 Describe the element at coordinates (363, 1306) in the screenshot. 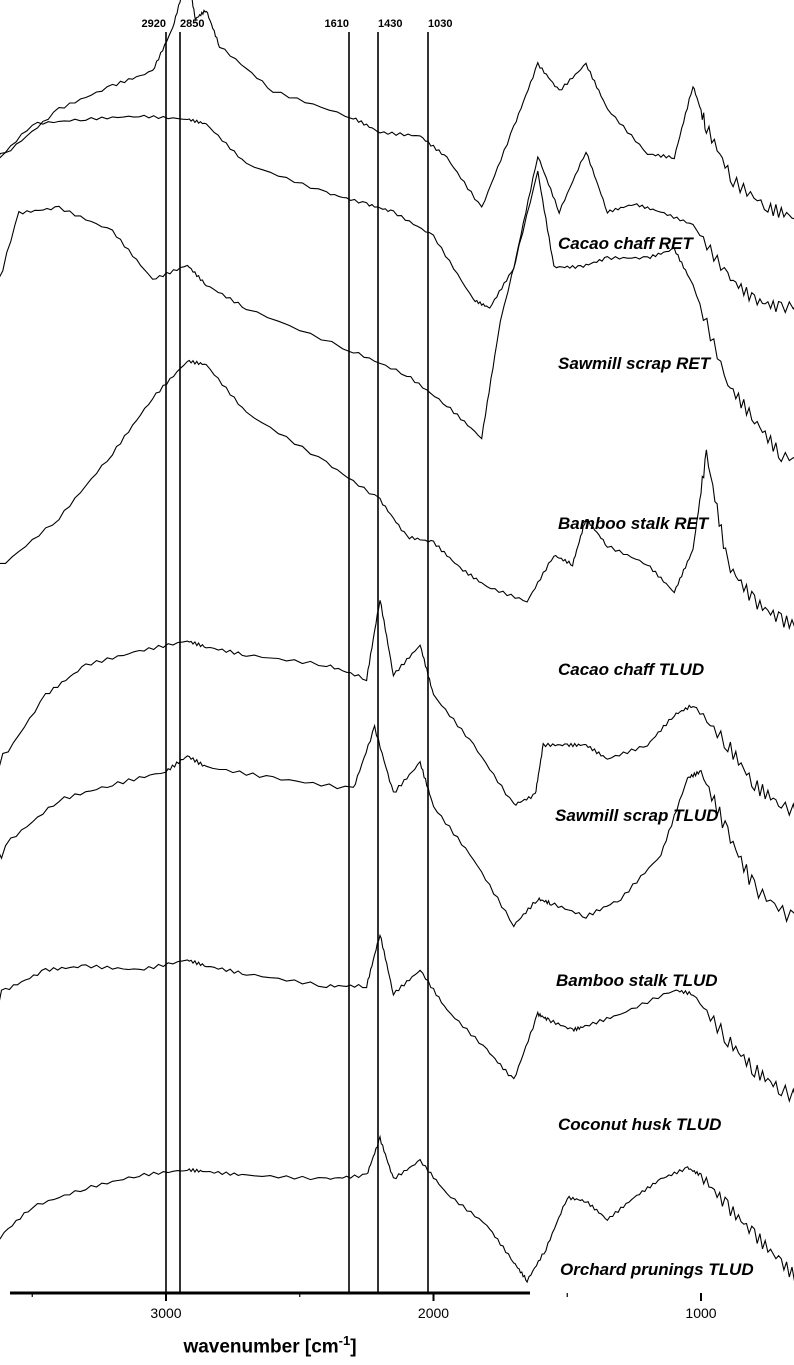

I see `x-axis: 4000300020001000` at that location.